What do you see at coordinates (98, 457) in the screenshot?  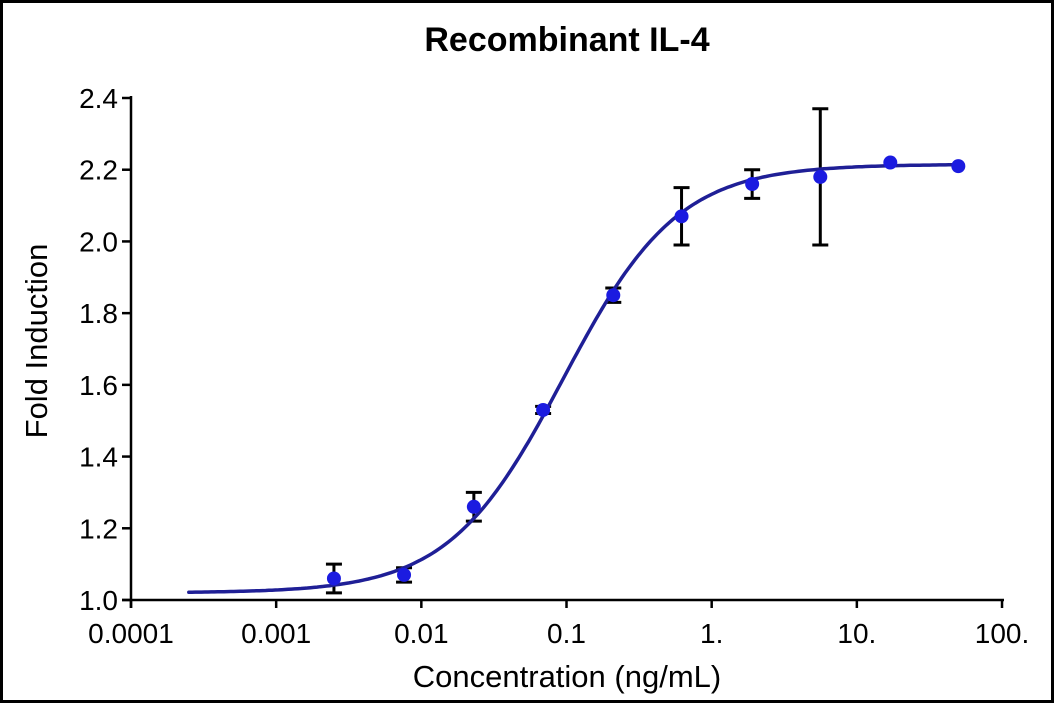 I see `y-tick-label: 1.4` at bounding box center [98, 457].